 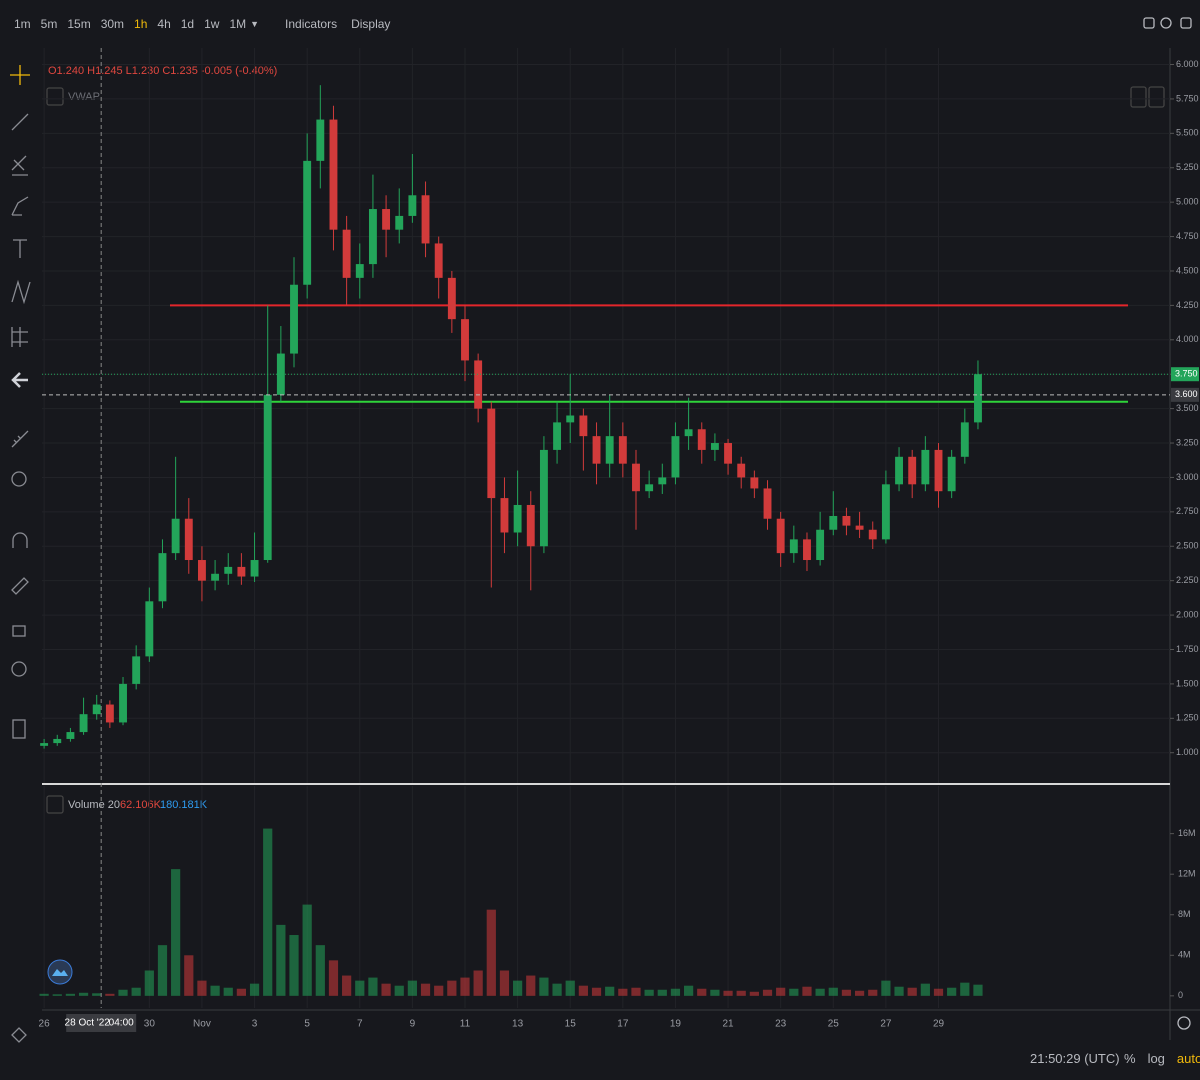 What do you see at coordinates (518, 1024) in the screenshot?
I see `x-tick-label: 13` at bounding box center [518, 1024].